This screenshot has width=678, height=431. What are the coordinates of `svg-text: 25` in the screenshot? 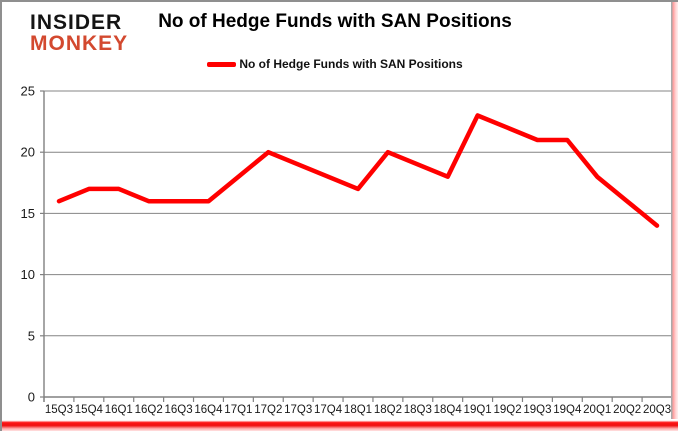 It's located at (28, 91).